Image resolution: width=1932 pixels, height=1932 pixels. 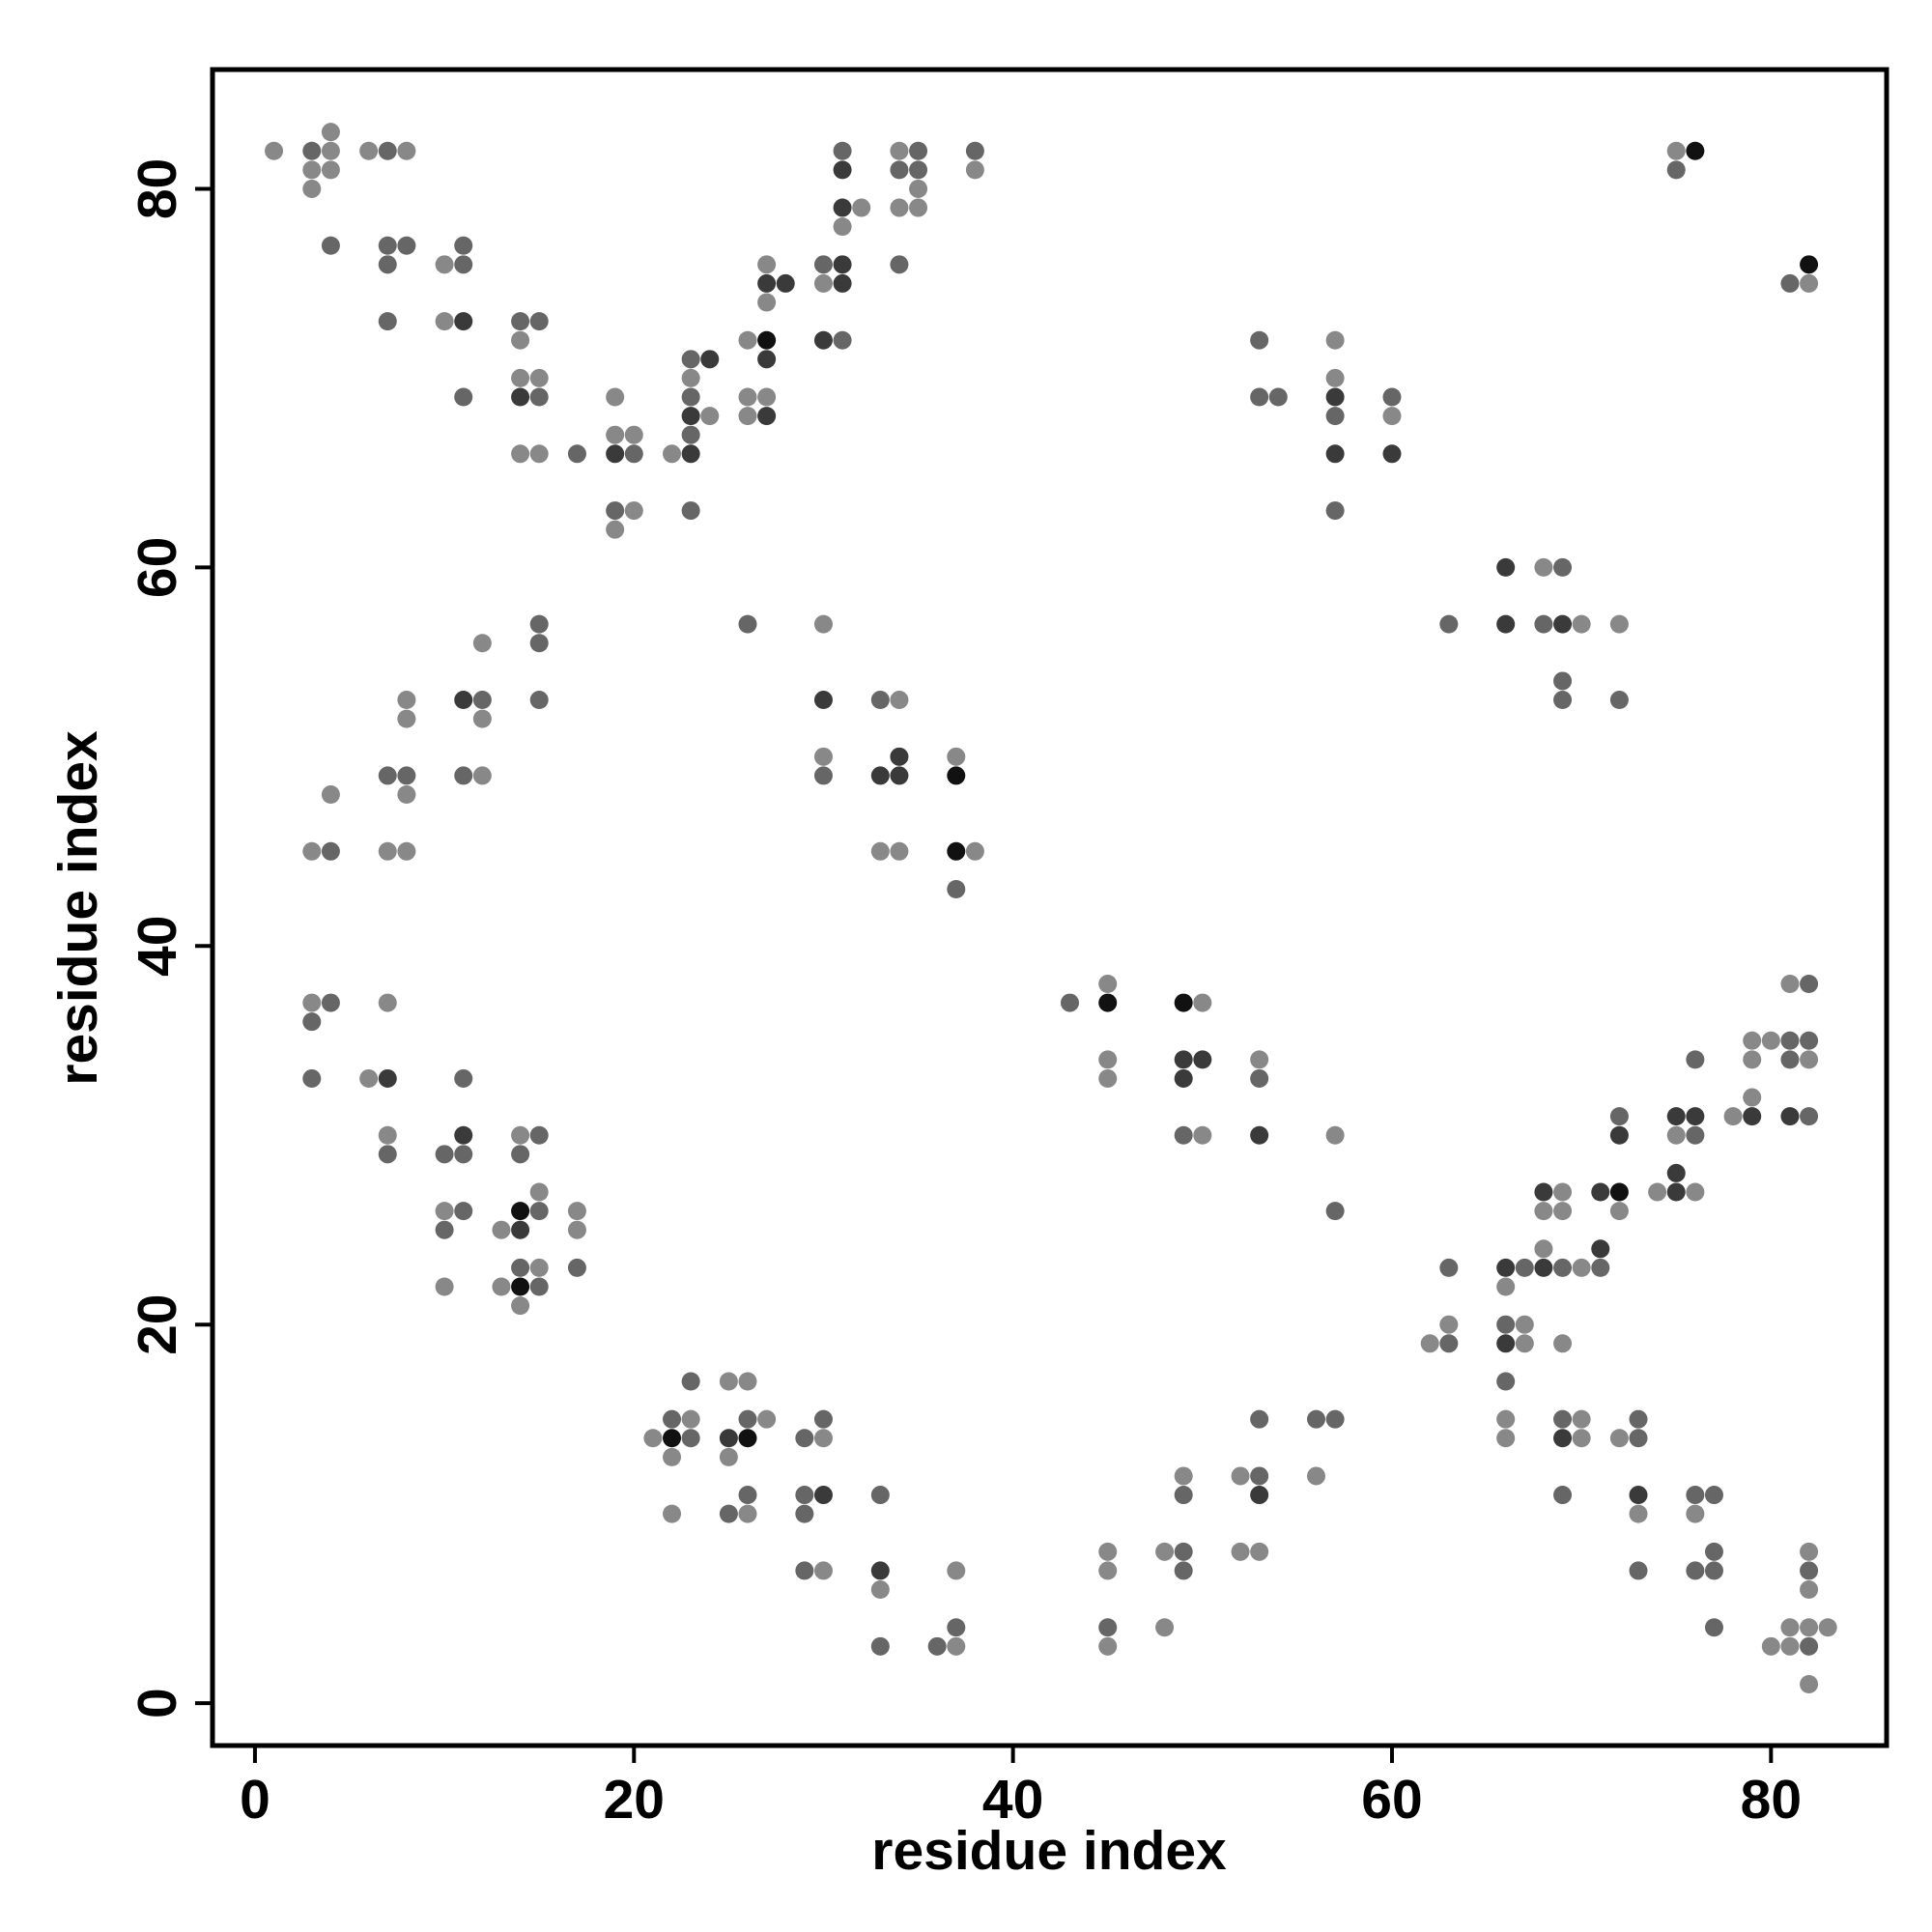 What do you see at coordinates (157, 946) in the screenshot?
I see `y-tick-label: 40` at bounding box center [157, 946].